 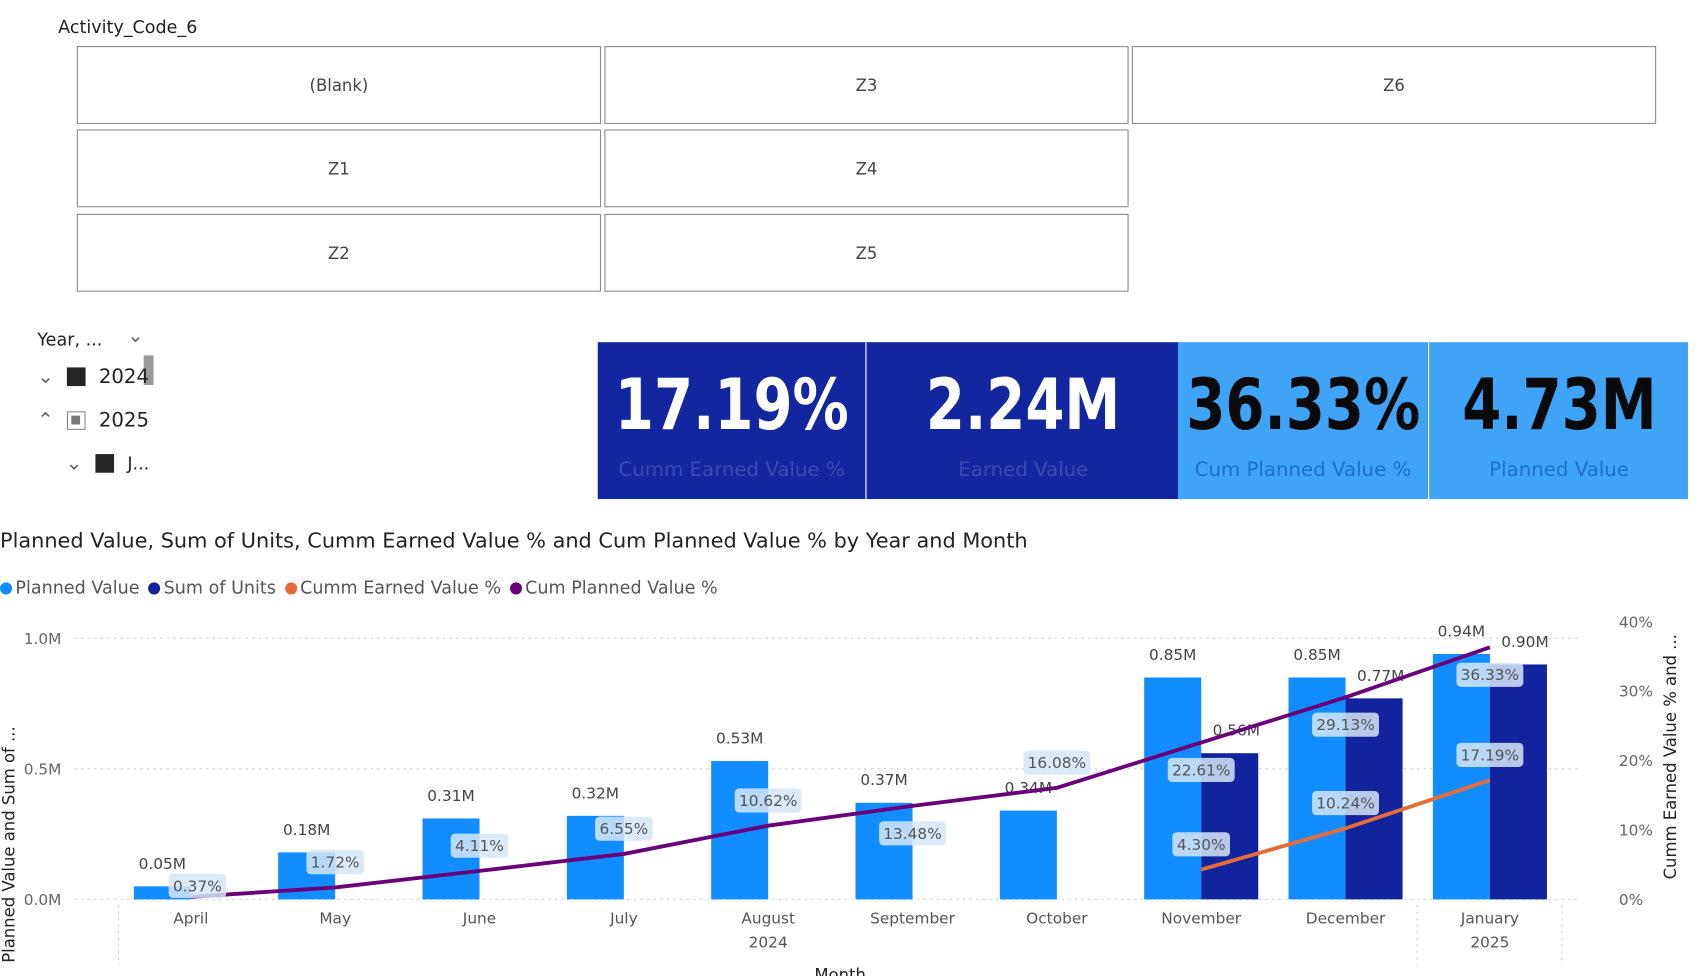 I want to click on year-label: 2024, so click(x=768, y=943).